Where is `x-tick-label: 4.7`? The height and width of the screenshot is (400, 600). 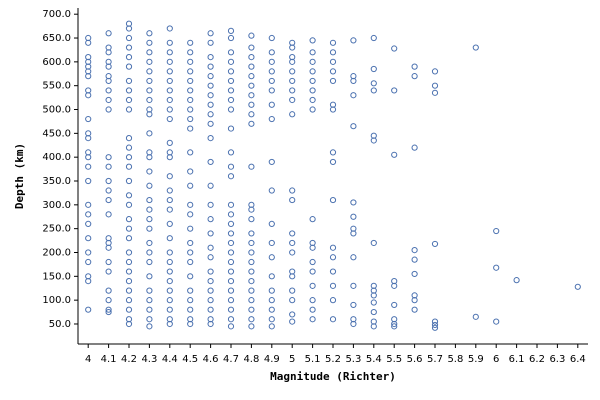 x-tick-label: 4.7 is located at coordinates (231, 359).